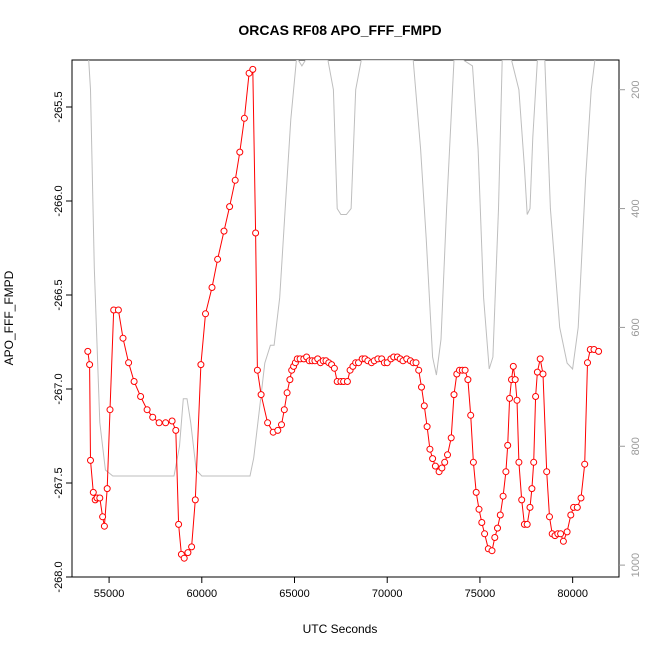 The width and height of the screenshot is (650, 650). I want to click on y2-tick-label: 600, so click(636, 327).